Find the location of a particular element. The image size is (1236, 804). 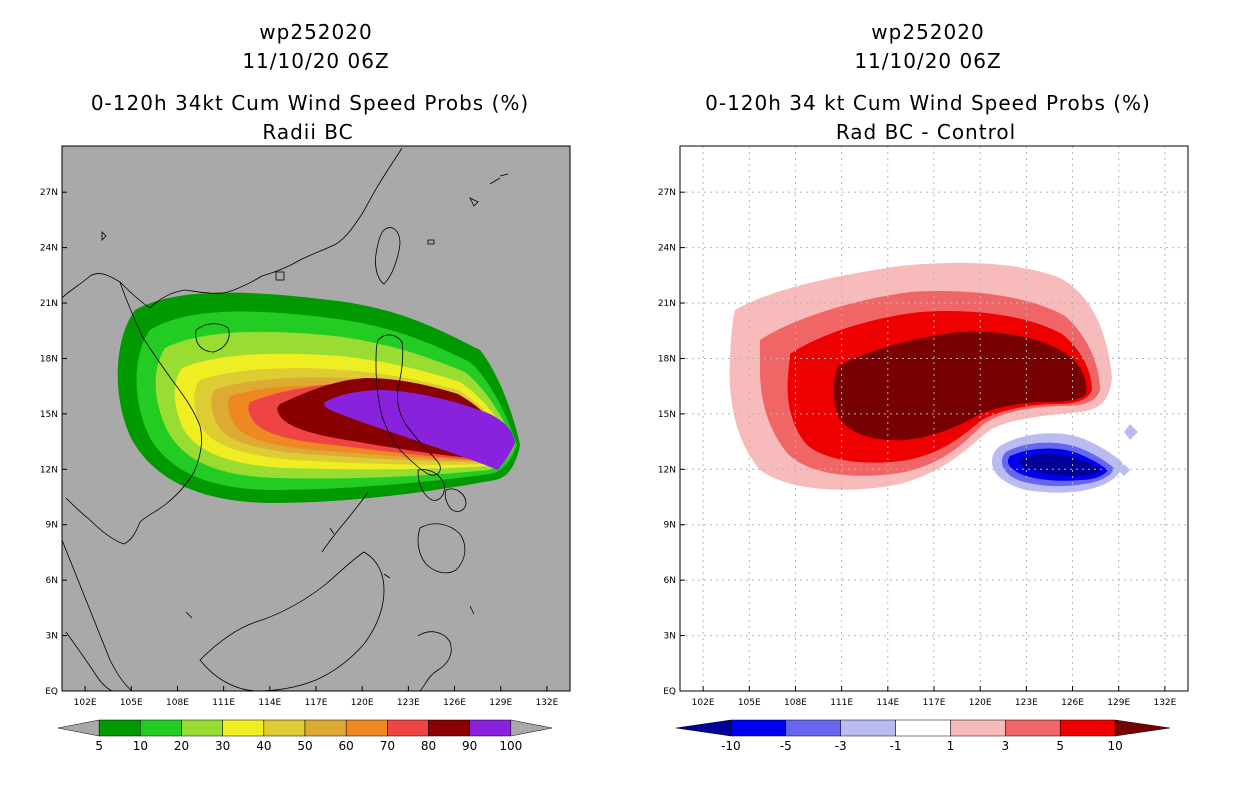

right-xtick-label: 120E is located at coordinates (980, 703).